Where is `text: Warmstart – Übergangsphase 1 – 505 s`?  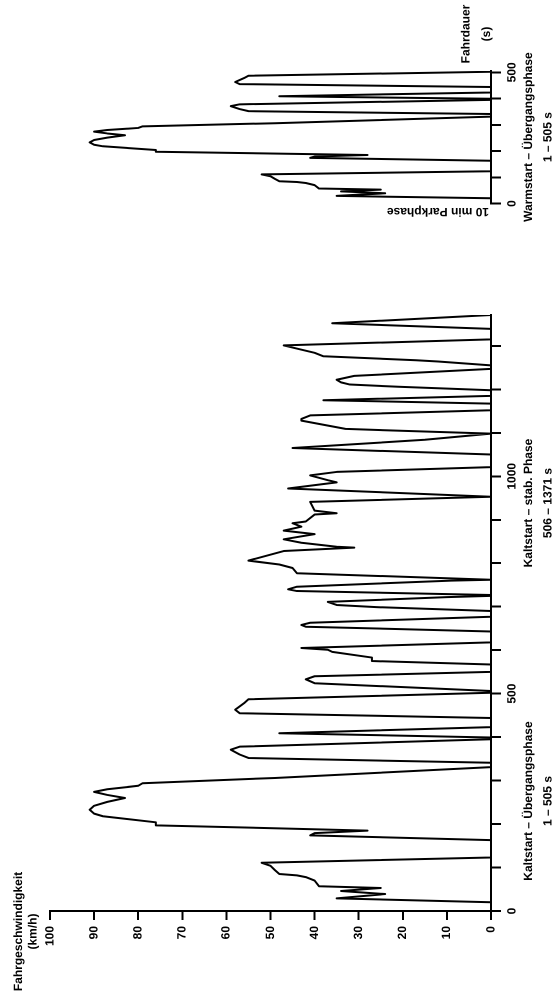 text: Warmstart – Übergangsphase 1 – 505 s is located at coordinates (537, 137).